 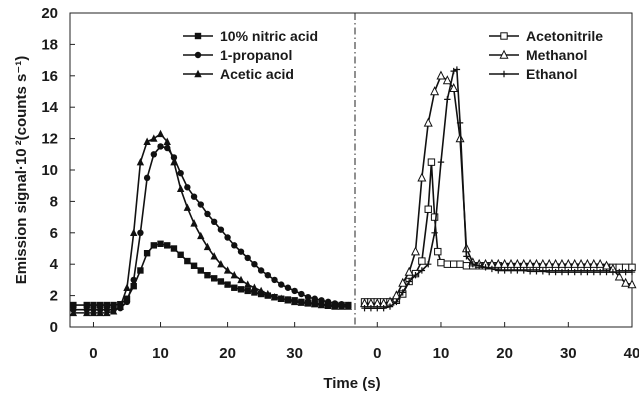 I want to click on x-tick-label: 10, so click(x=160, y=353).